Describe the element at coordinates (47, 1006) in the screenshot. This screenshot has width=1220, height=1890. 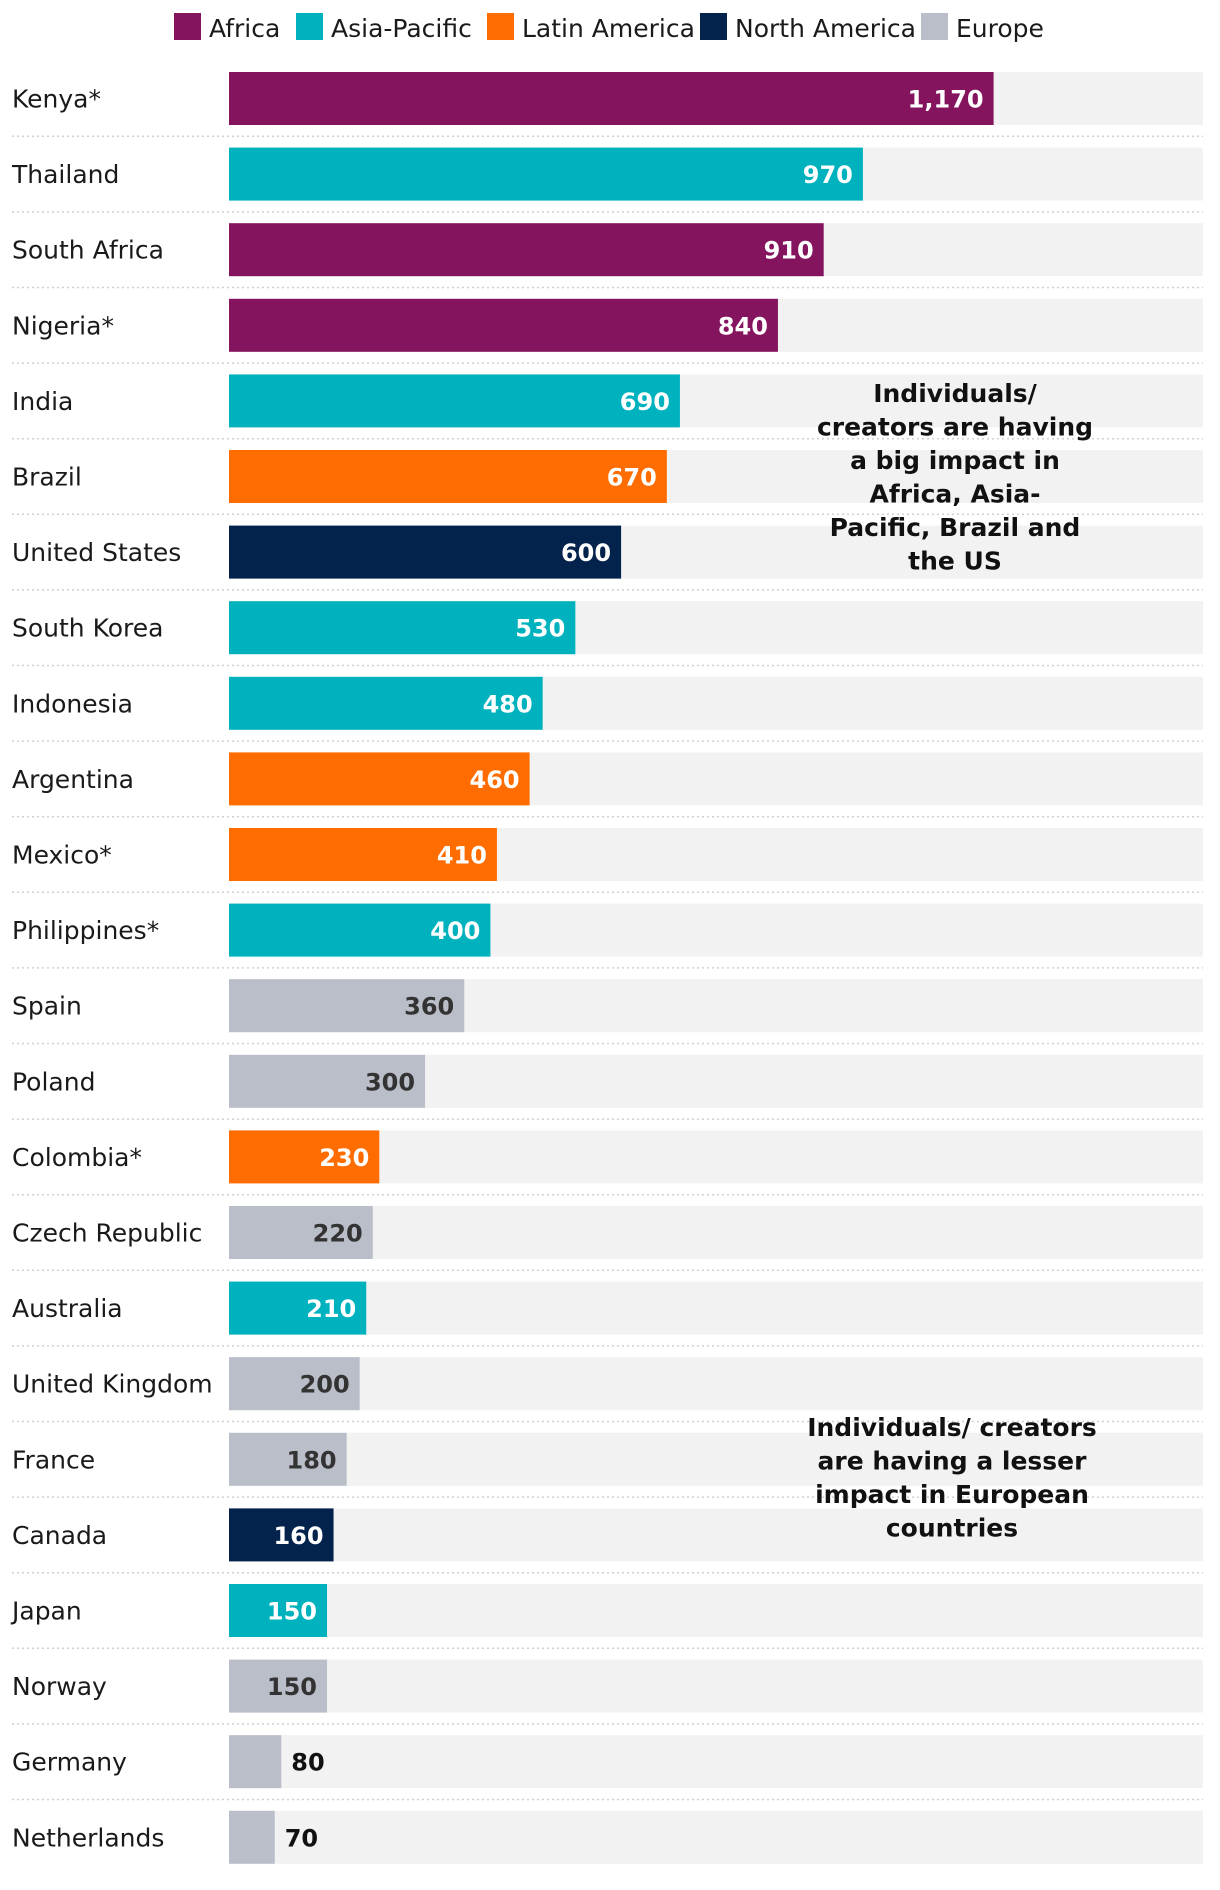
I see `category-label: Spain` at that location.